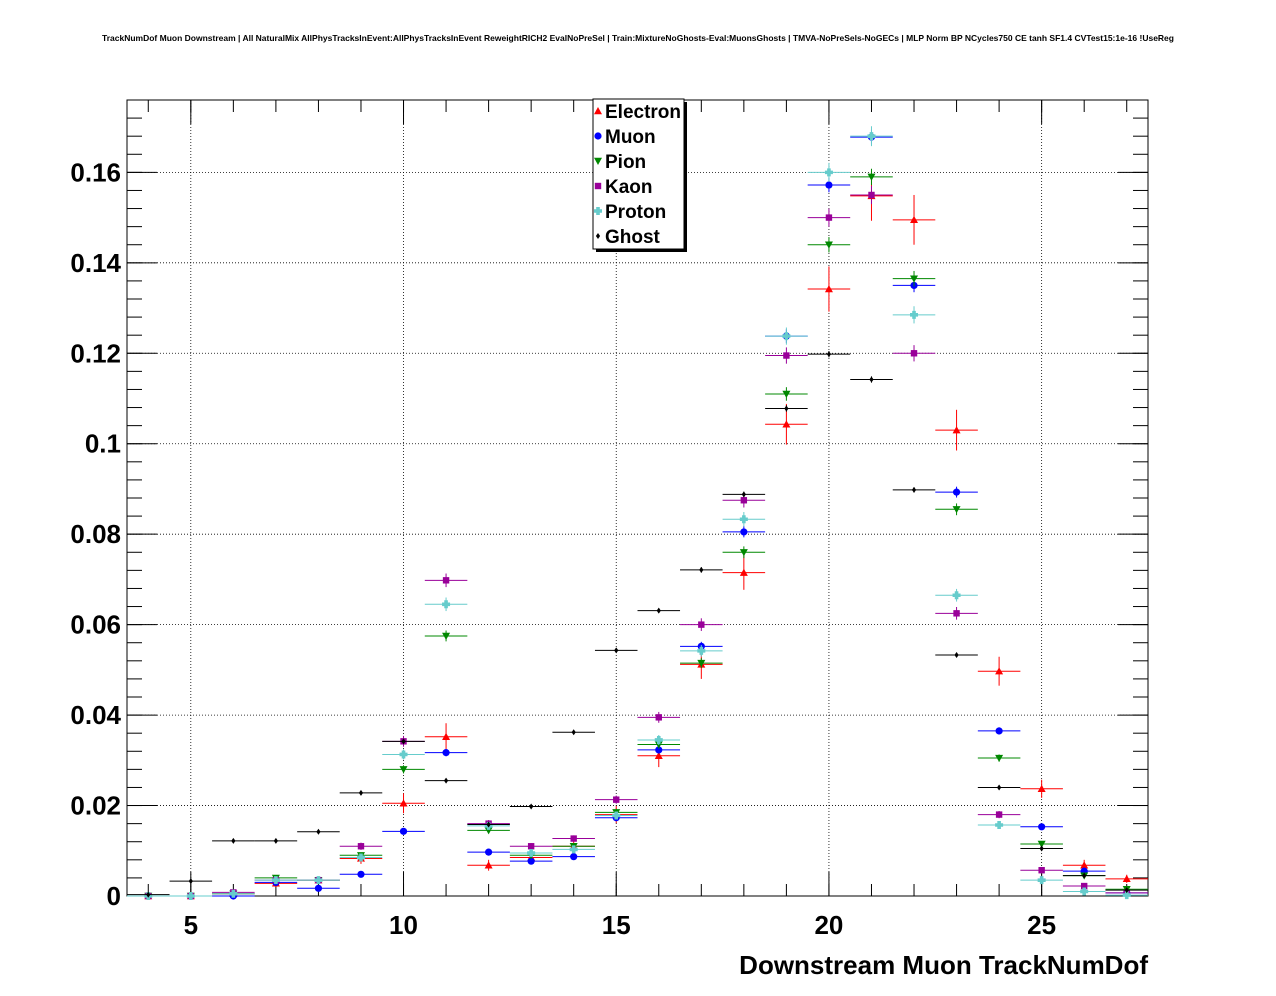 This screenshot has width=1276, height=996. Describe the element at coordinates (616, 925) in the screenshot. I see `x-tick-label: 15` at that location.